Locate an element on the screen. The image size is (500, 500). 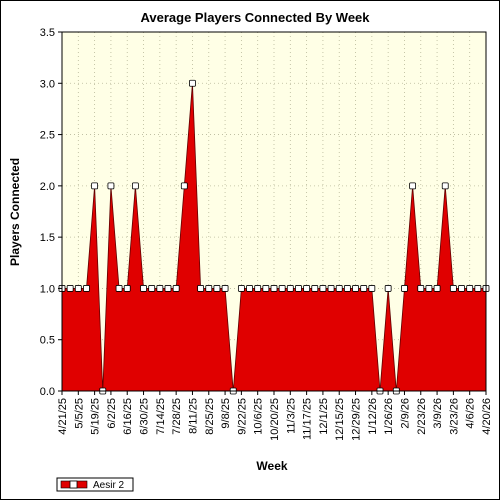
x-tick-label: 12/1/25 is located at coordinates (324, 416).